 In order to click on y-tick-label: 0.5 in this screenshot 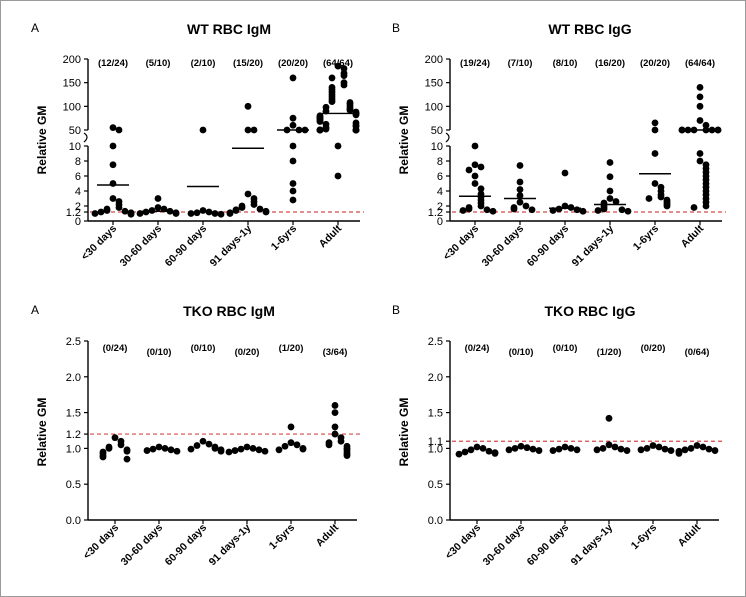, I will do `click(73, 485)`.